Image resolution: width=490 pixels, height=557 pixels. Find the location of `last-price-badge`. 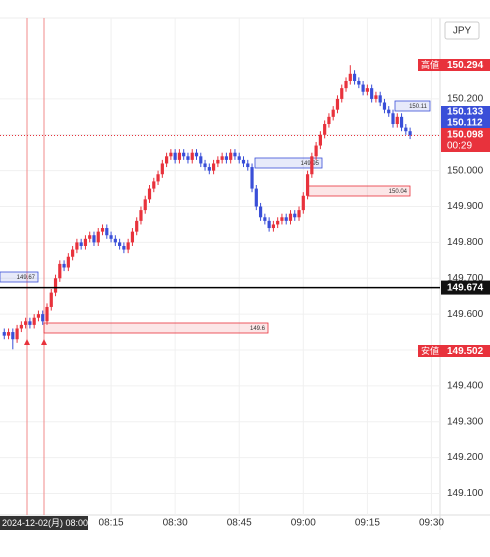

last-price-badge is located at coordinates (465, 140).